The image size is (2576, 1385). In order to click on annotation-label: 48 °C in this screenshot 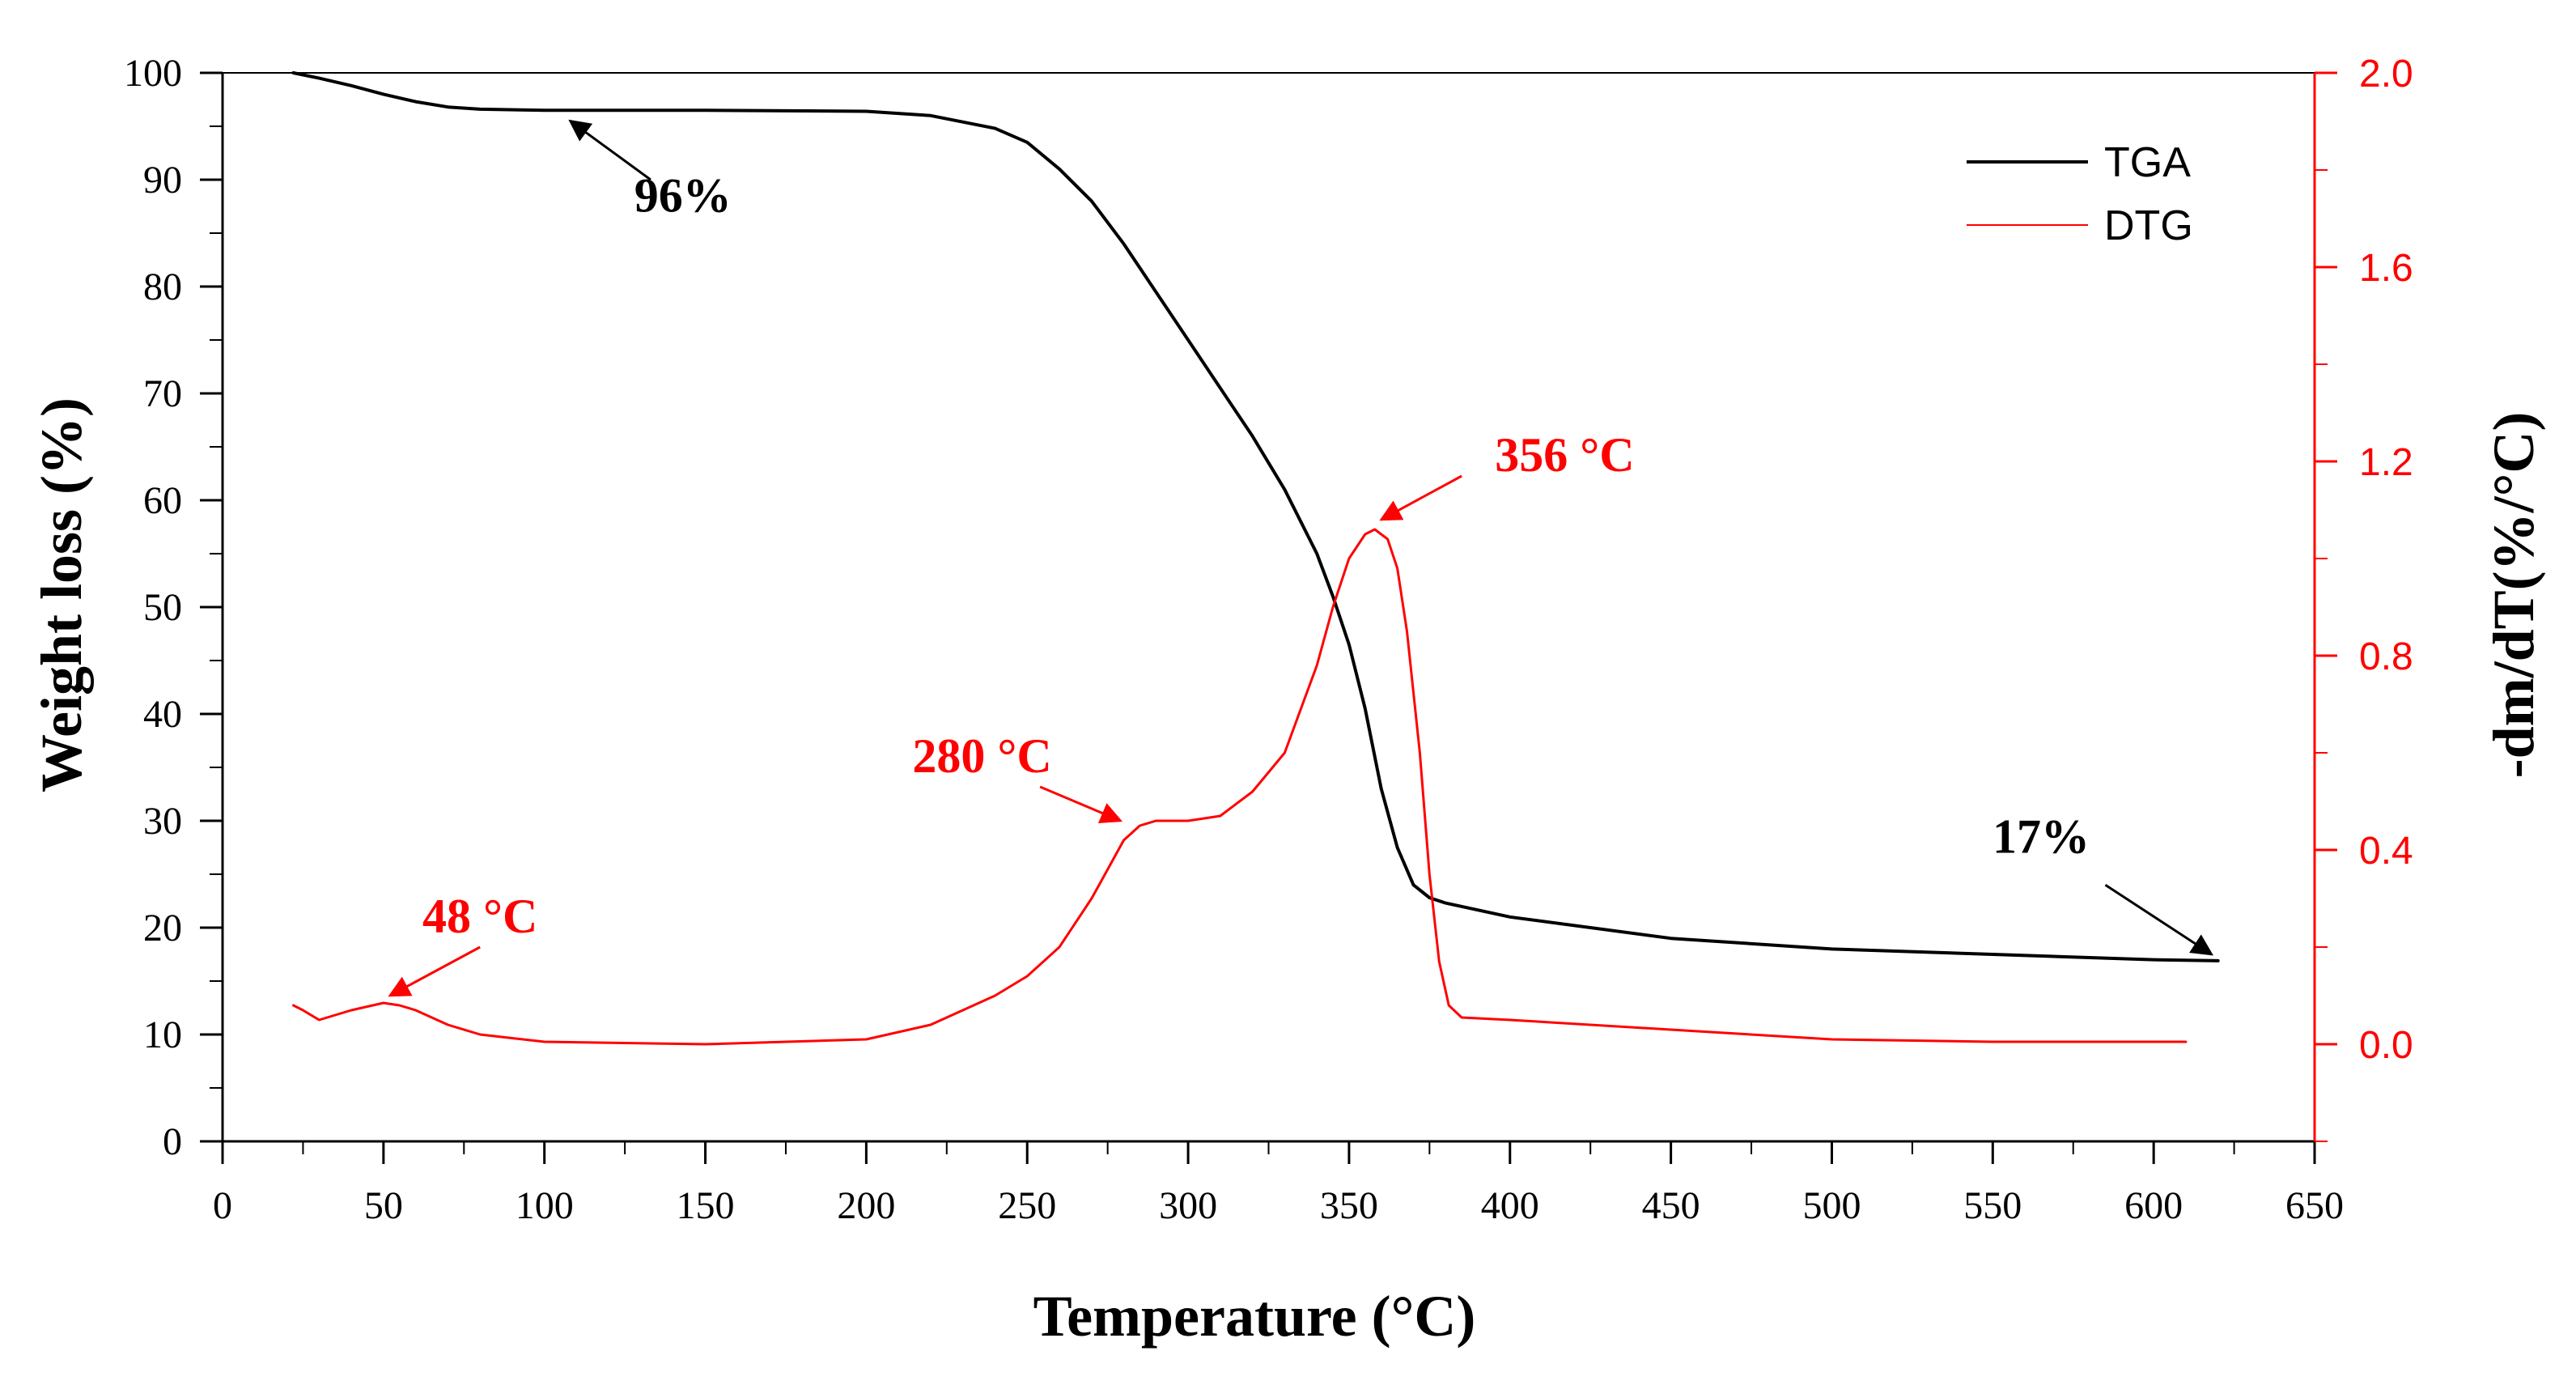, I will do `click(479, 917)`.